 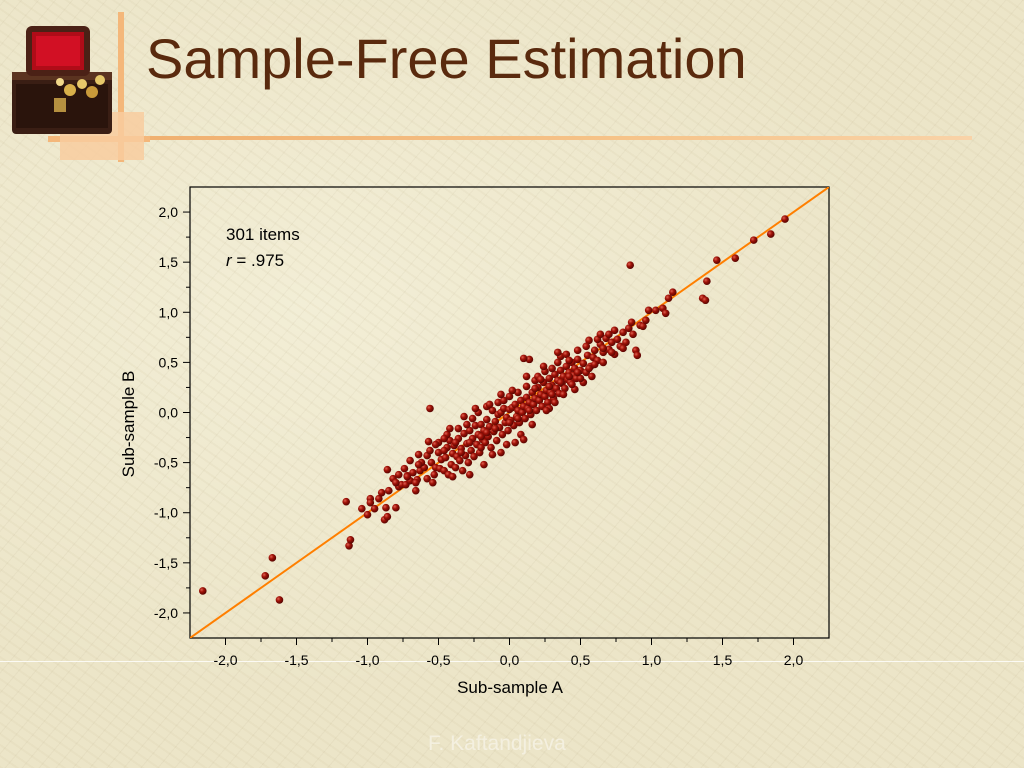 What do you see at coordinates (169, 362) in the screenshot?
I see `y-tick-label: 0,5` at bounding box center [169, 362].